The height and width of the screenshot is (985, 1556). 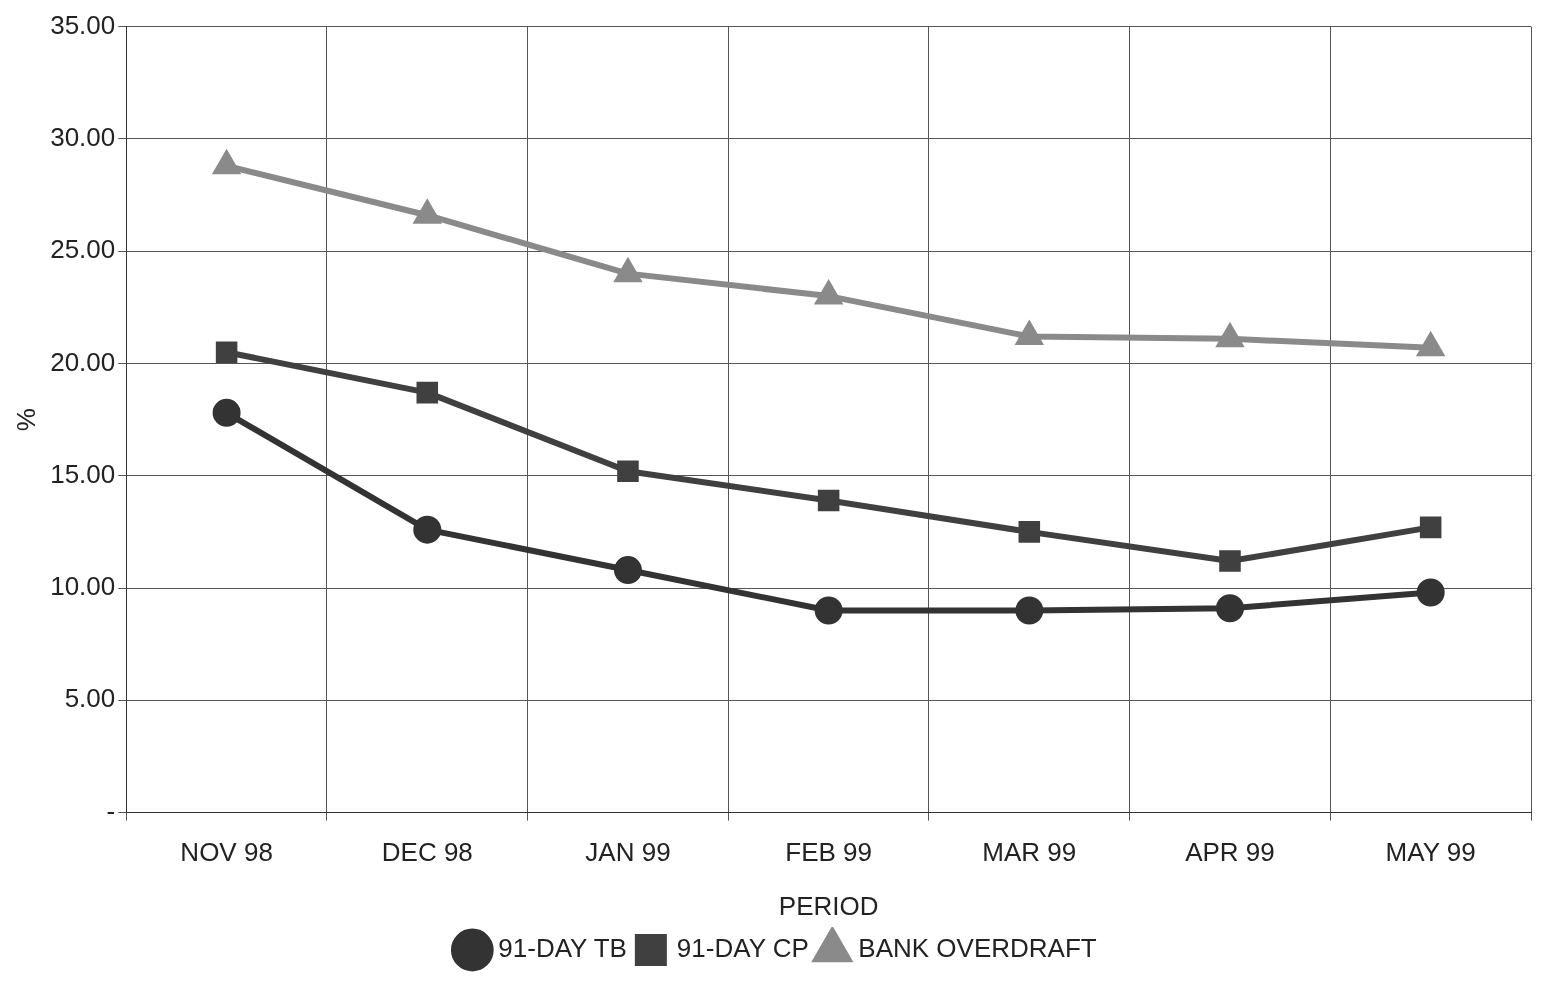 I want to click on y-axis-title: %, so click(x=25, y=420).